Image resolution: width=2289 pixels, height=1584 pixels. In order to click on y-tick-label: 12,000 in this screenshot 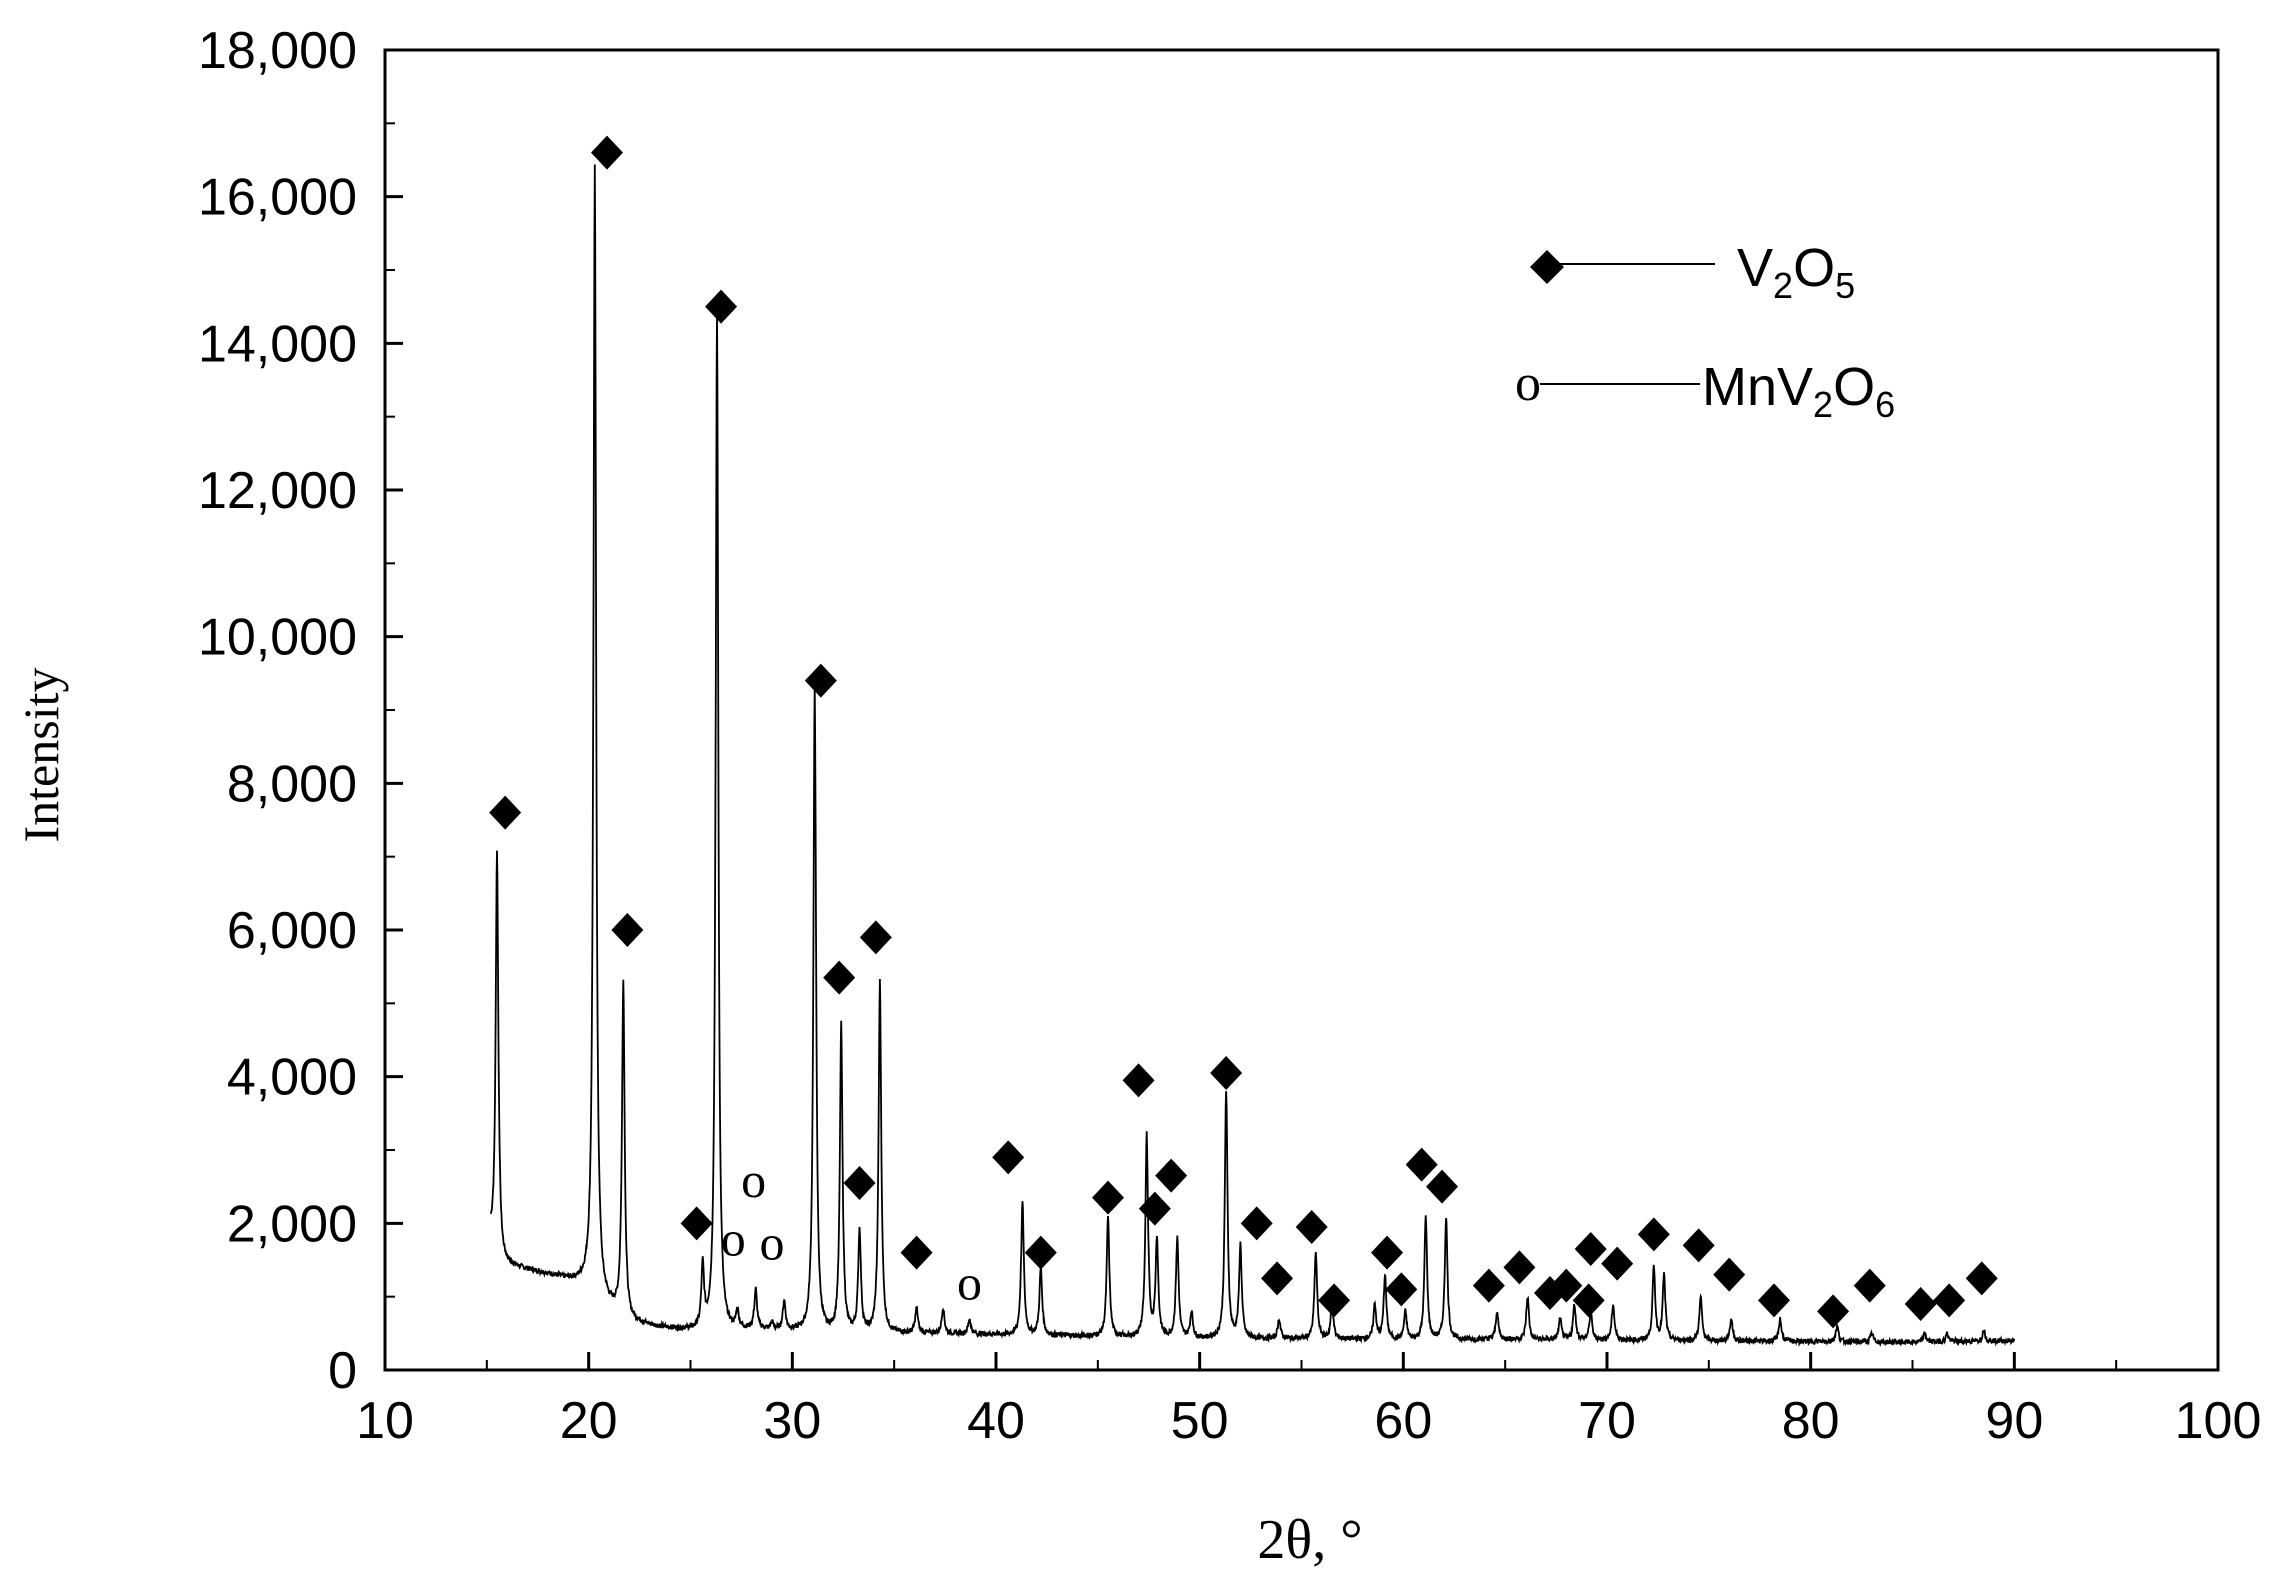, I will do `click(277, 491)`.